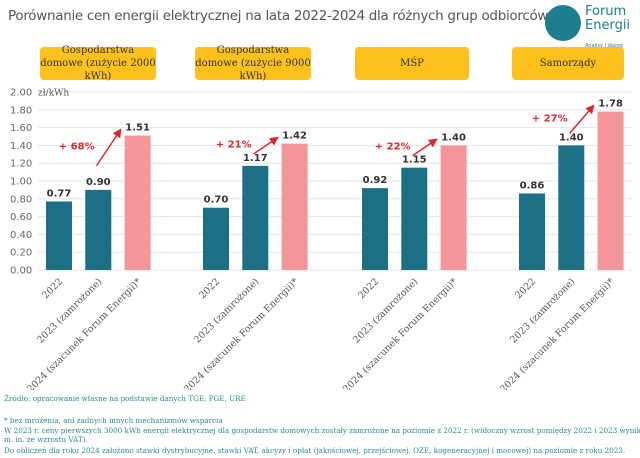  Describe the element at coordinates (59, 193) in the screenshot. I see `data-label: 0.77` at that location.